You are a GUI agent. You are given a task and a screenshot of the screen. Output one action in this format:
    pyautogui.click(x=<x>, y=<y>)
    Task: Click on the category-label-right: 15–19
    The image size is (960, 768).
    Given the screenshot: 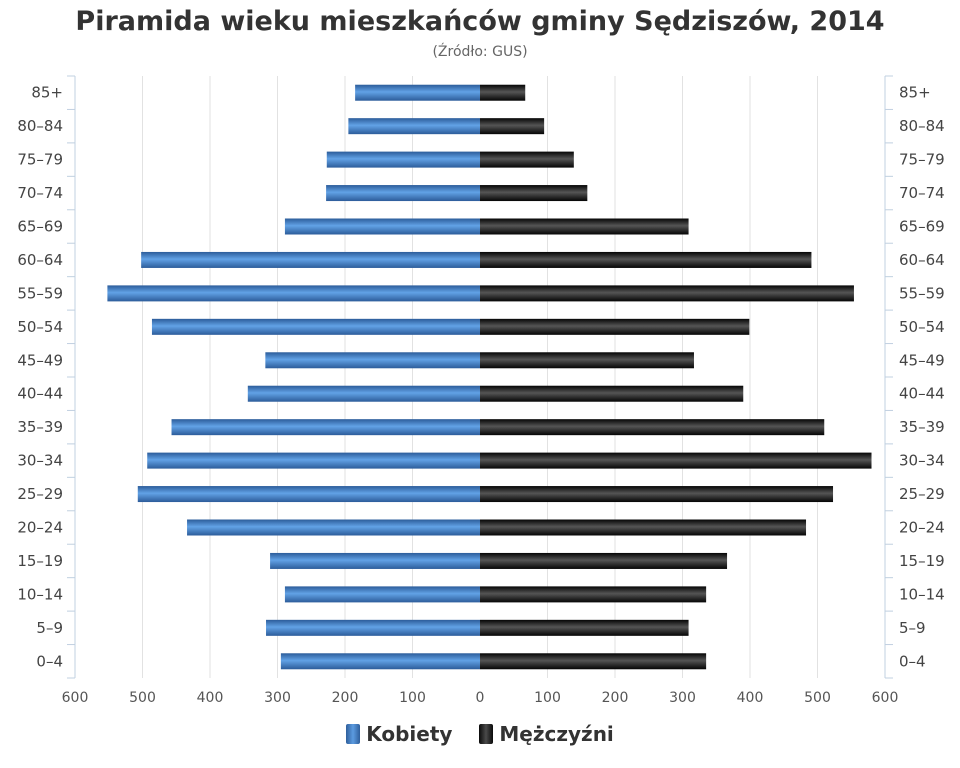 What is the action you would take?
    pyautogui.click(x=922, y=561)
    